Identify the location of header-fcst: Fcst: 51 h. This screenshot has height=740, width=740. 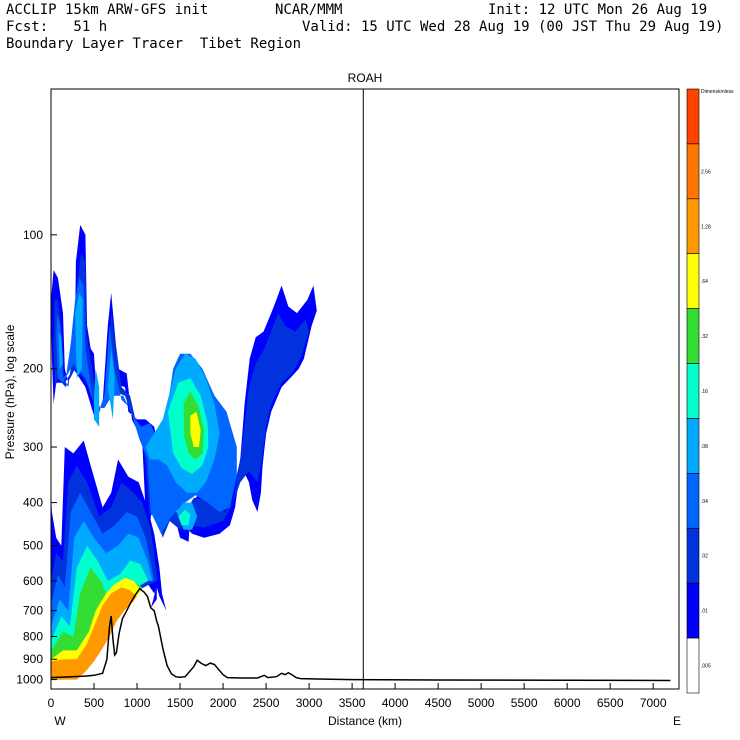
(57, 27).